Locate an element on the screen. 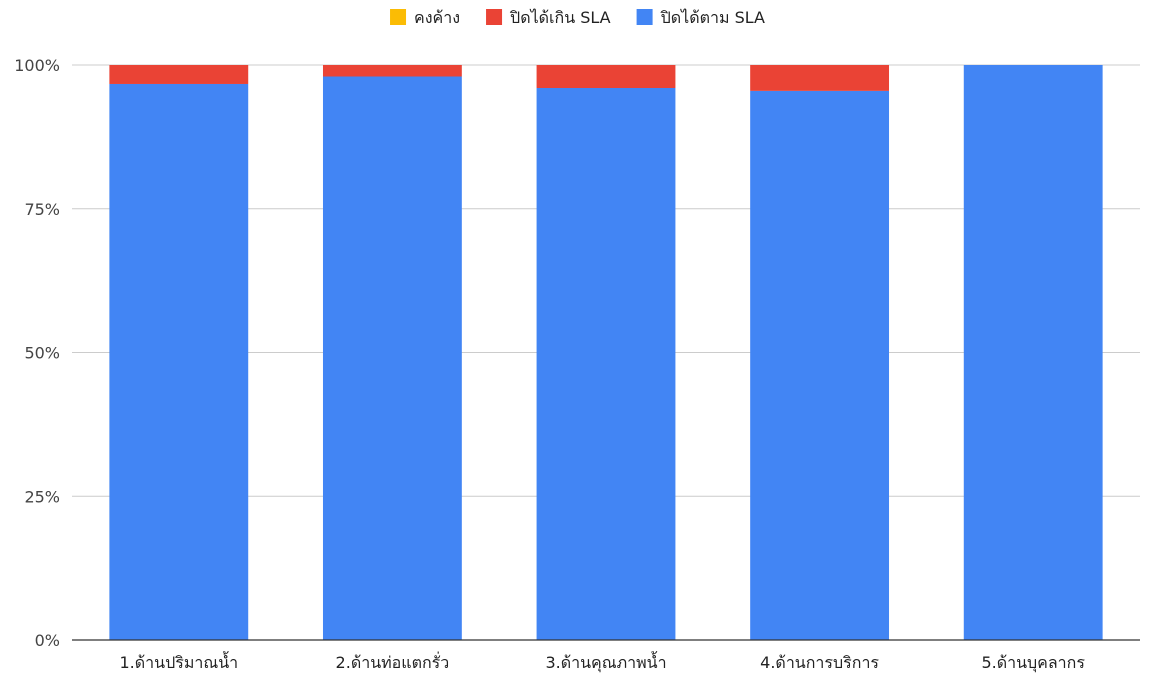 The width and height of the screenshot is (1155, 678). legend: คงค้าง ปิดได้เกิน SLA ปิดได้ตาม SLA is located at coordinates (577, 17).